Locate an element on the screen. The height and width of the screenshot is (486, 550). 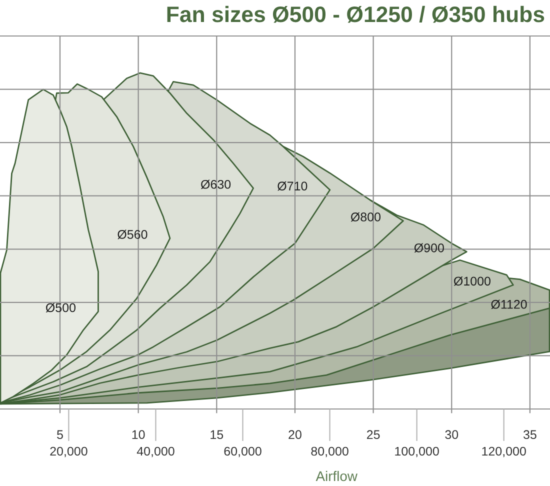
x-tick-label: 35 is located at coordinates (529, 435).